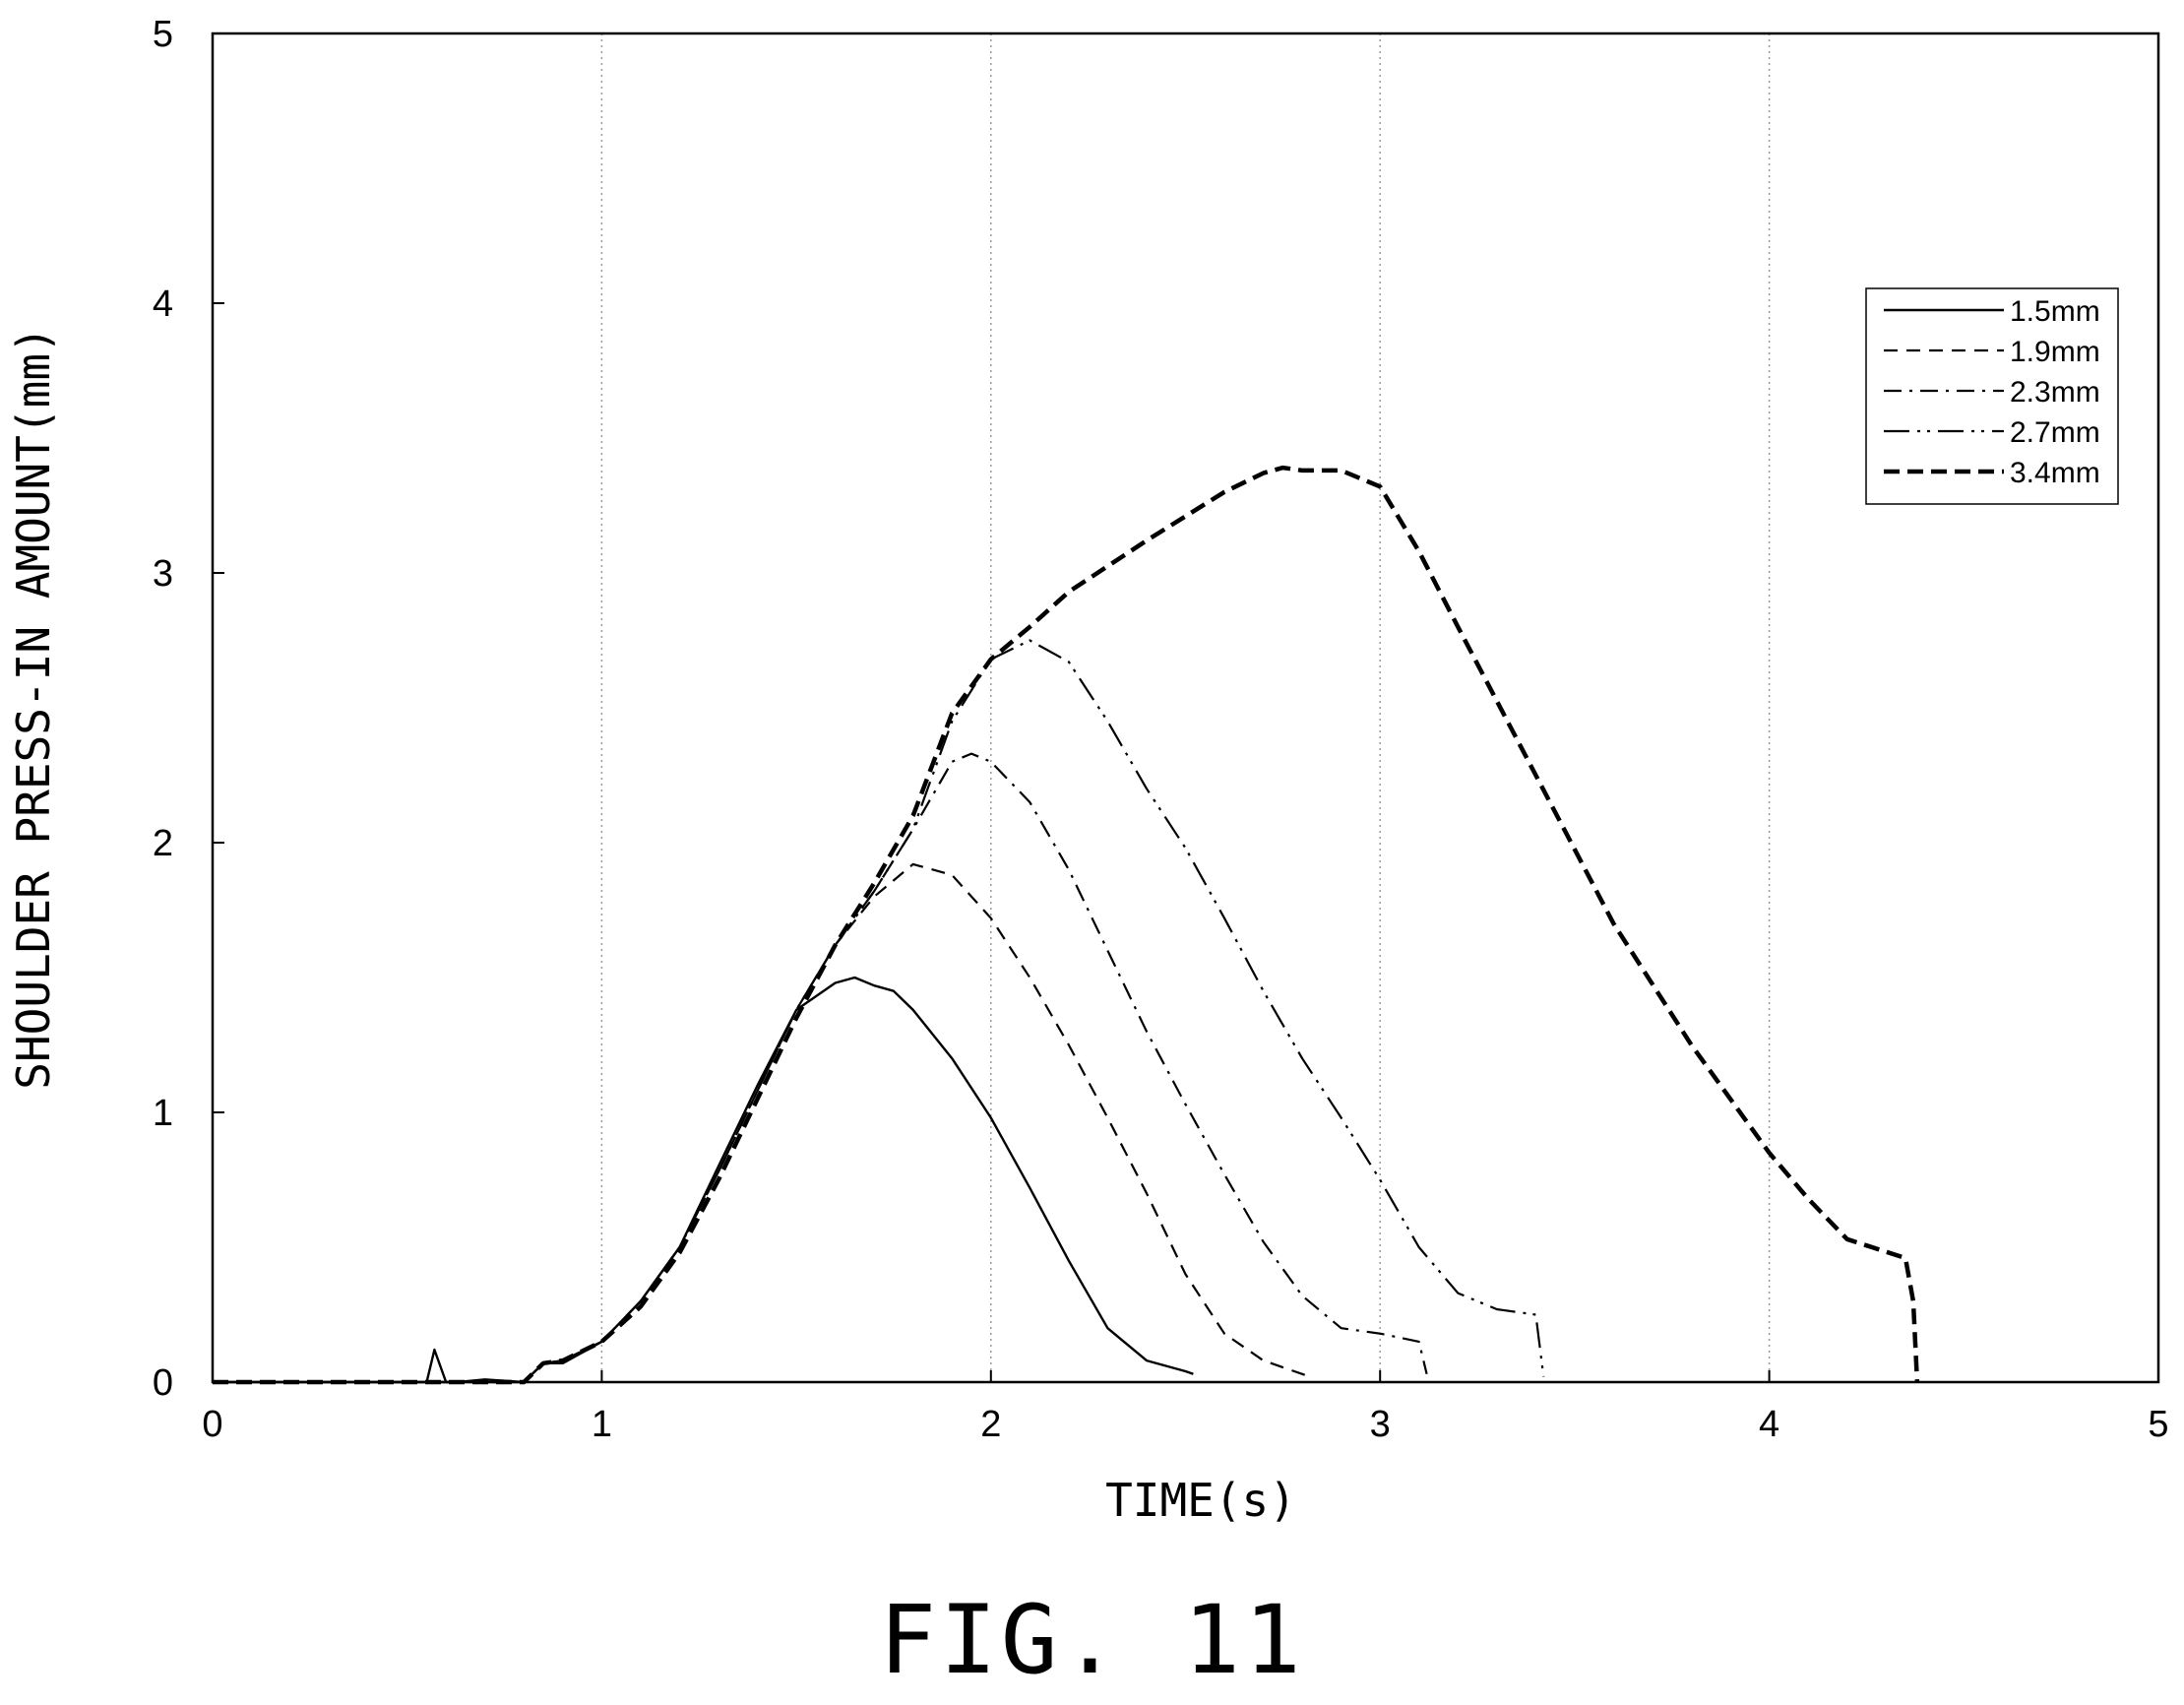  I want to click on legend-box, so click(1992, 396).